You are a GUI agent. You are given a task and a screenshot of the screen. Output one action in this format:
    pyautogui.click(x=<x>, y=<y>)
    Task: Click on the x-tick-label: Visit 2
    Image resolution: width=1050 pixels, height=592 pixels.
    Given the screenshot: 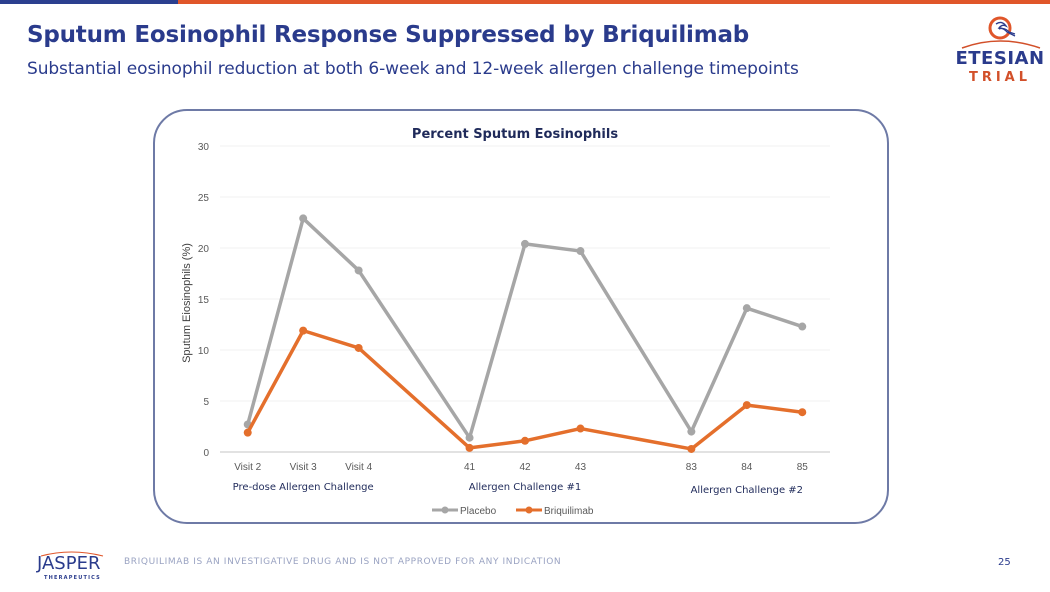 What is the action you would take?
    pyautogui.click(x=247, y=467)
    